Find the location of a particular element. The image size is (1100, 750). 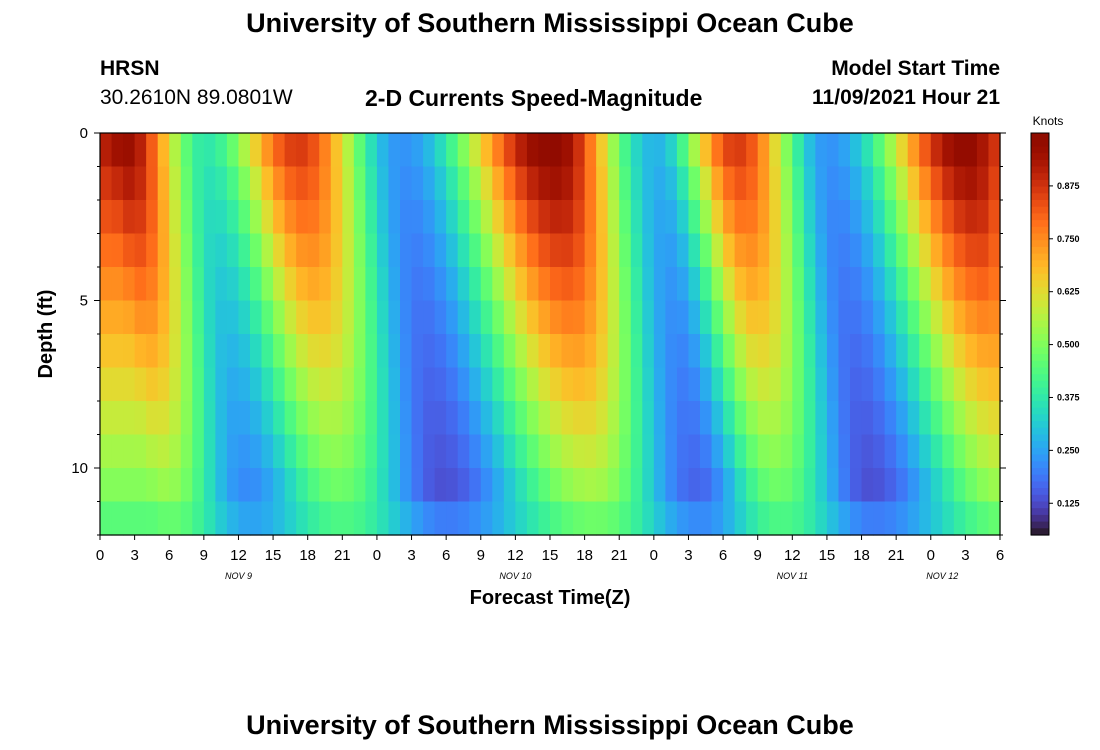

x-tick-label: 3 is located at coordinates (688, 555).